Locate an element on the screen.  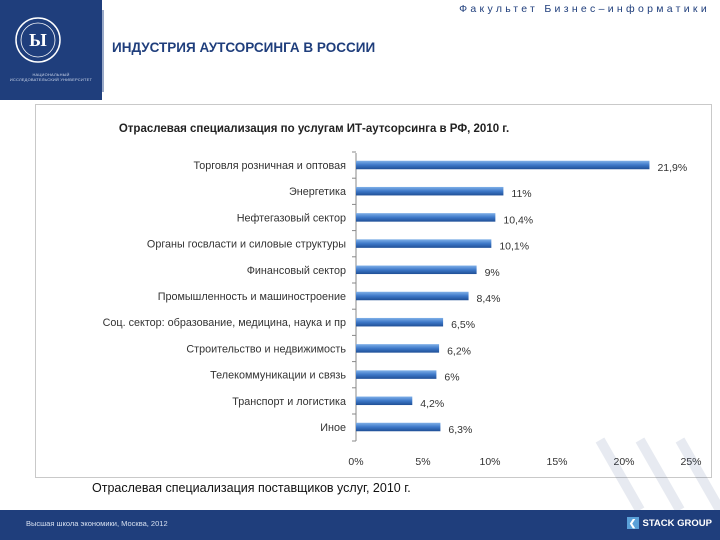
data-label: 9% is located at coordinates (492, 273).